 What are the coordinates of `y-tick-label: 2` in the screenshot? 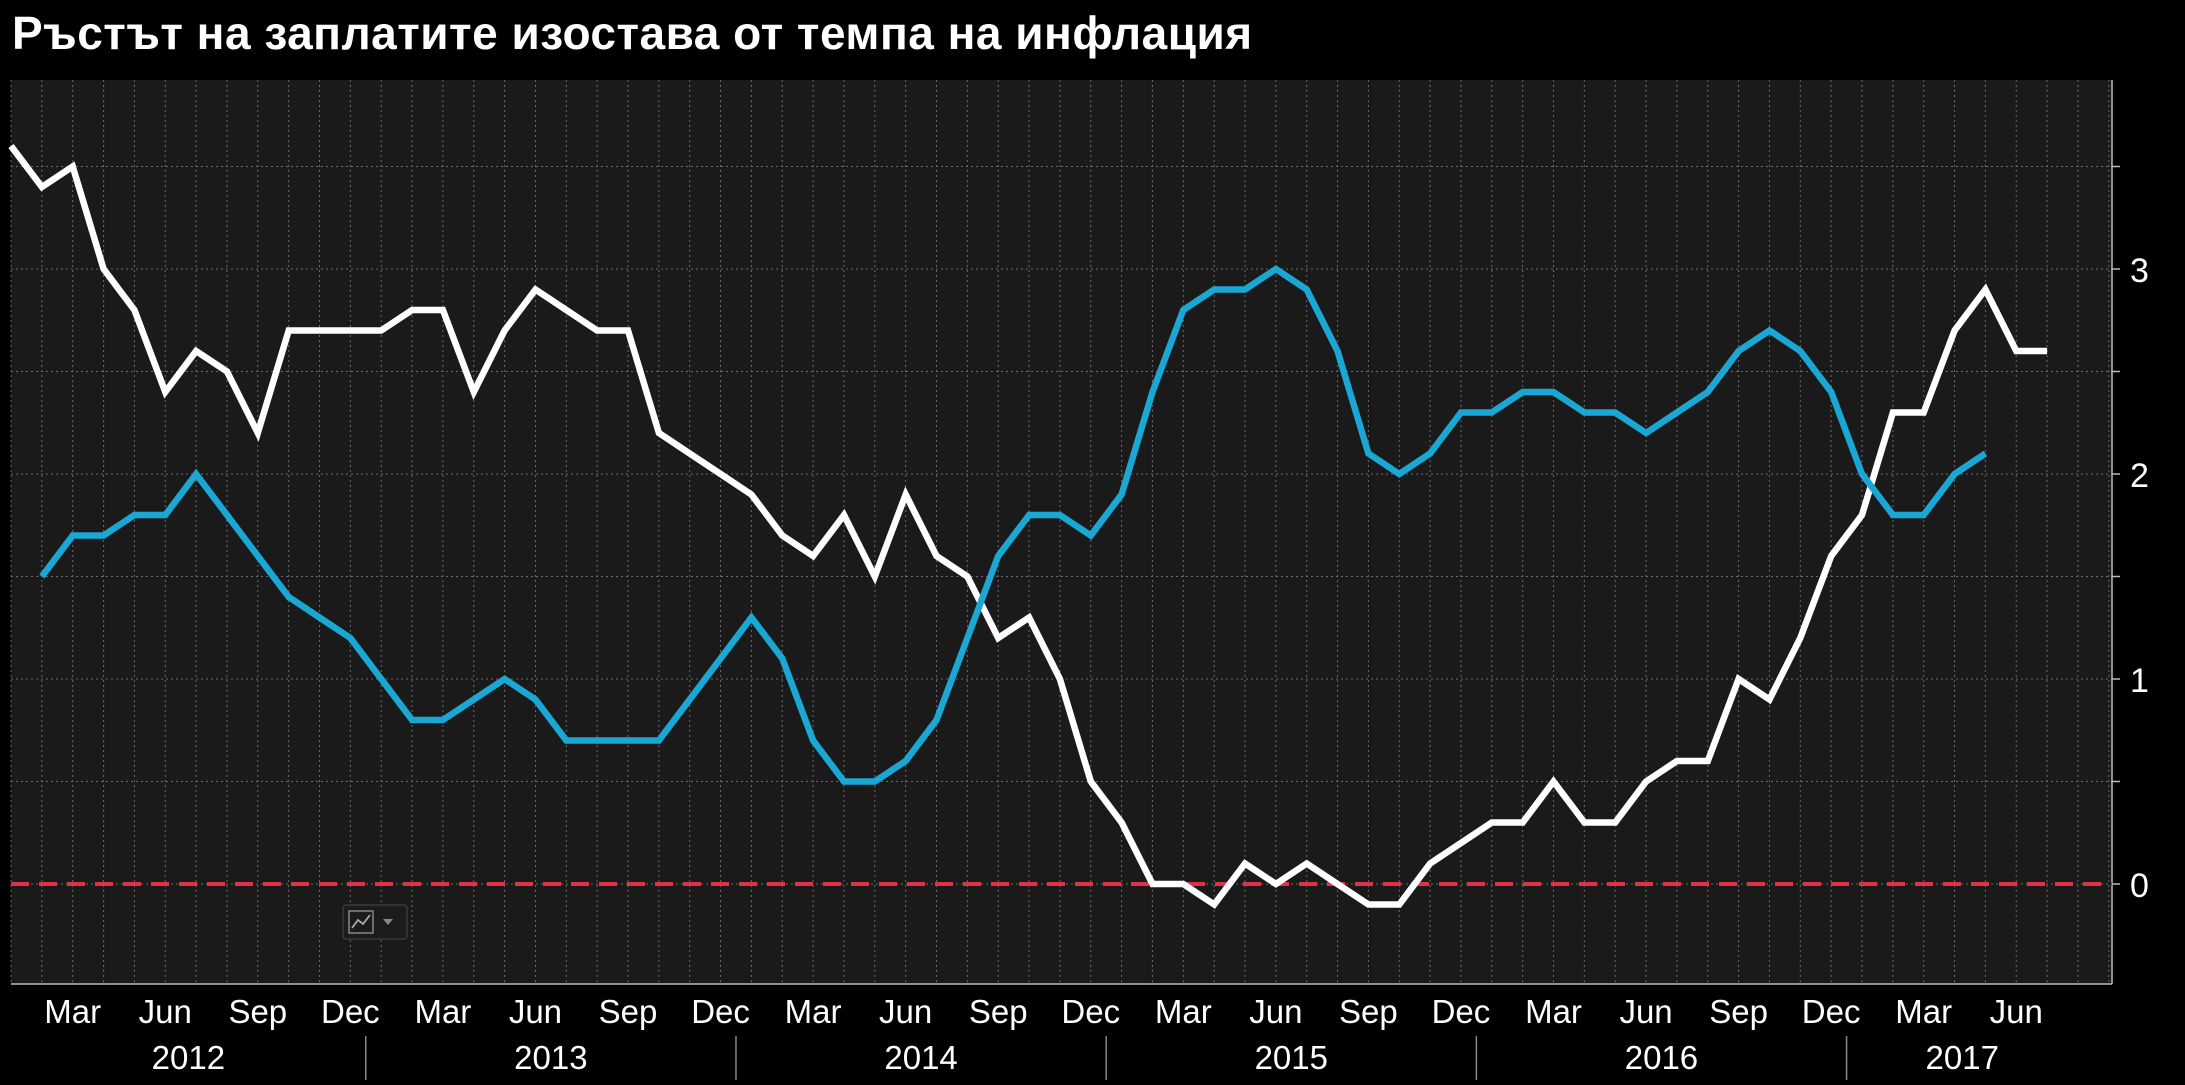 It's located at (2139, 476).